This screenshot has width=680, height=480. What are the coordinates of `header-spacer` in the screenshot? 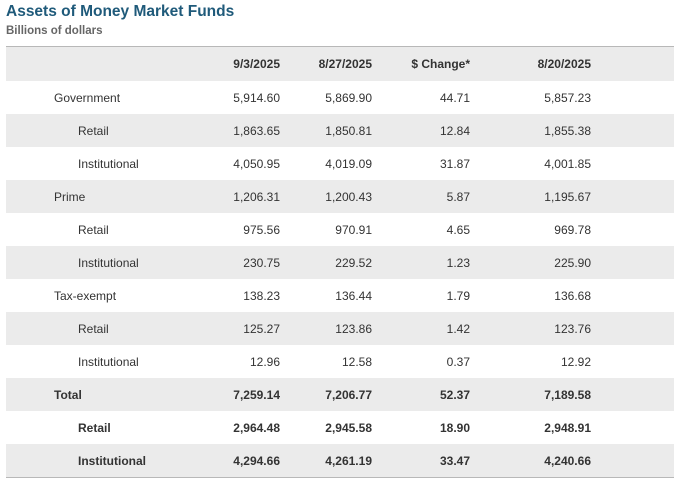 It's located at (632, 63).